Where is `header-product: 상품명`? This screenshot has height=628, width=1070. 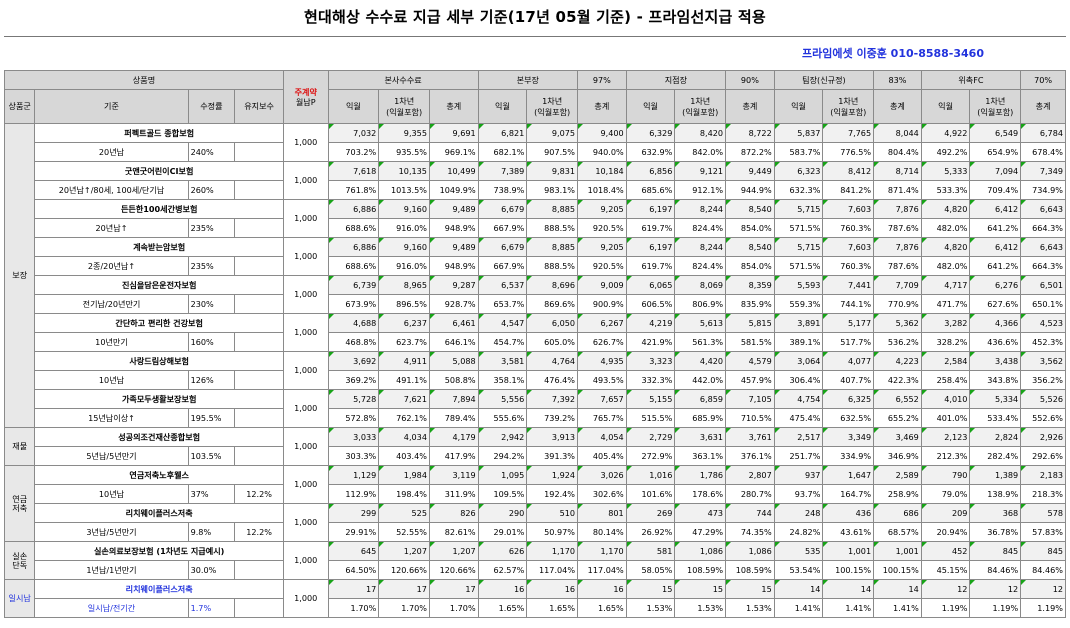
header-product: 상품명 is located at coordinates (144, 80).